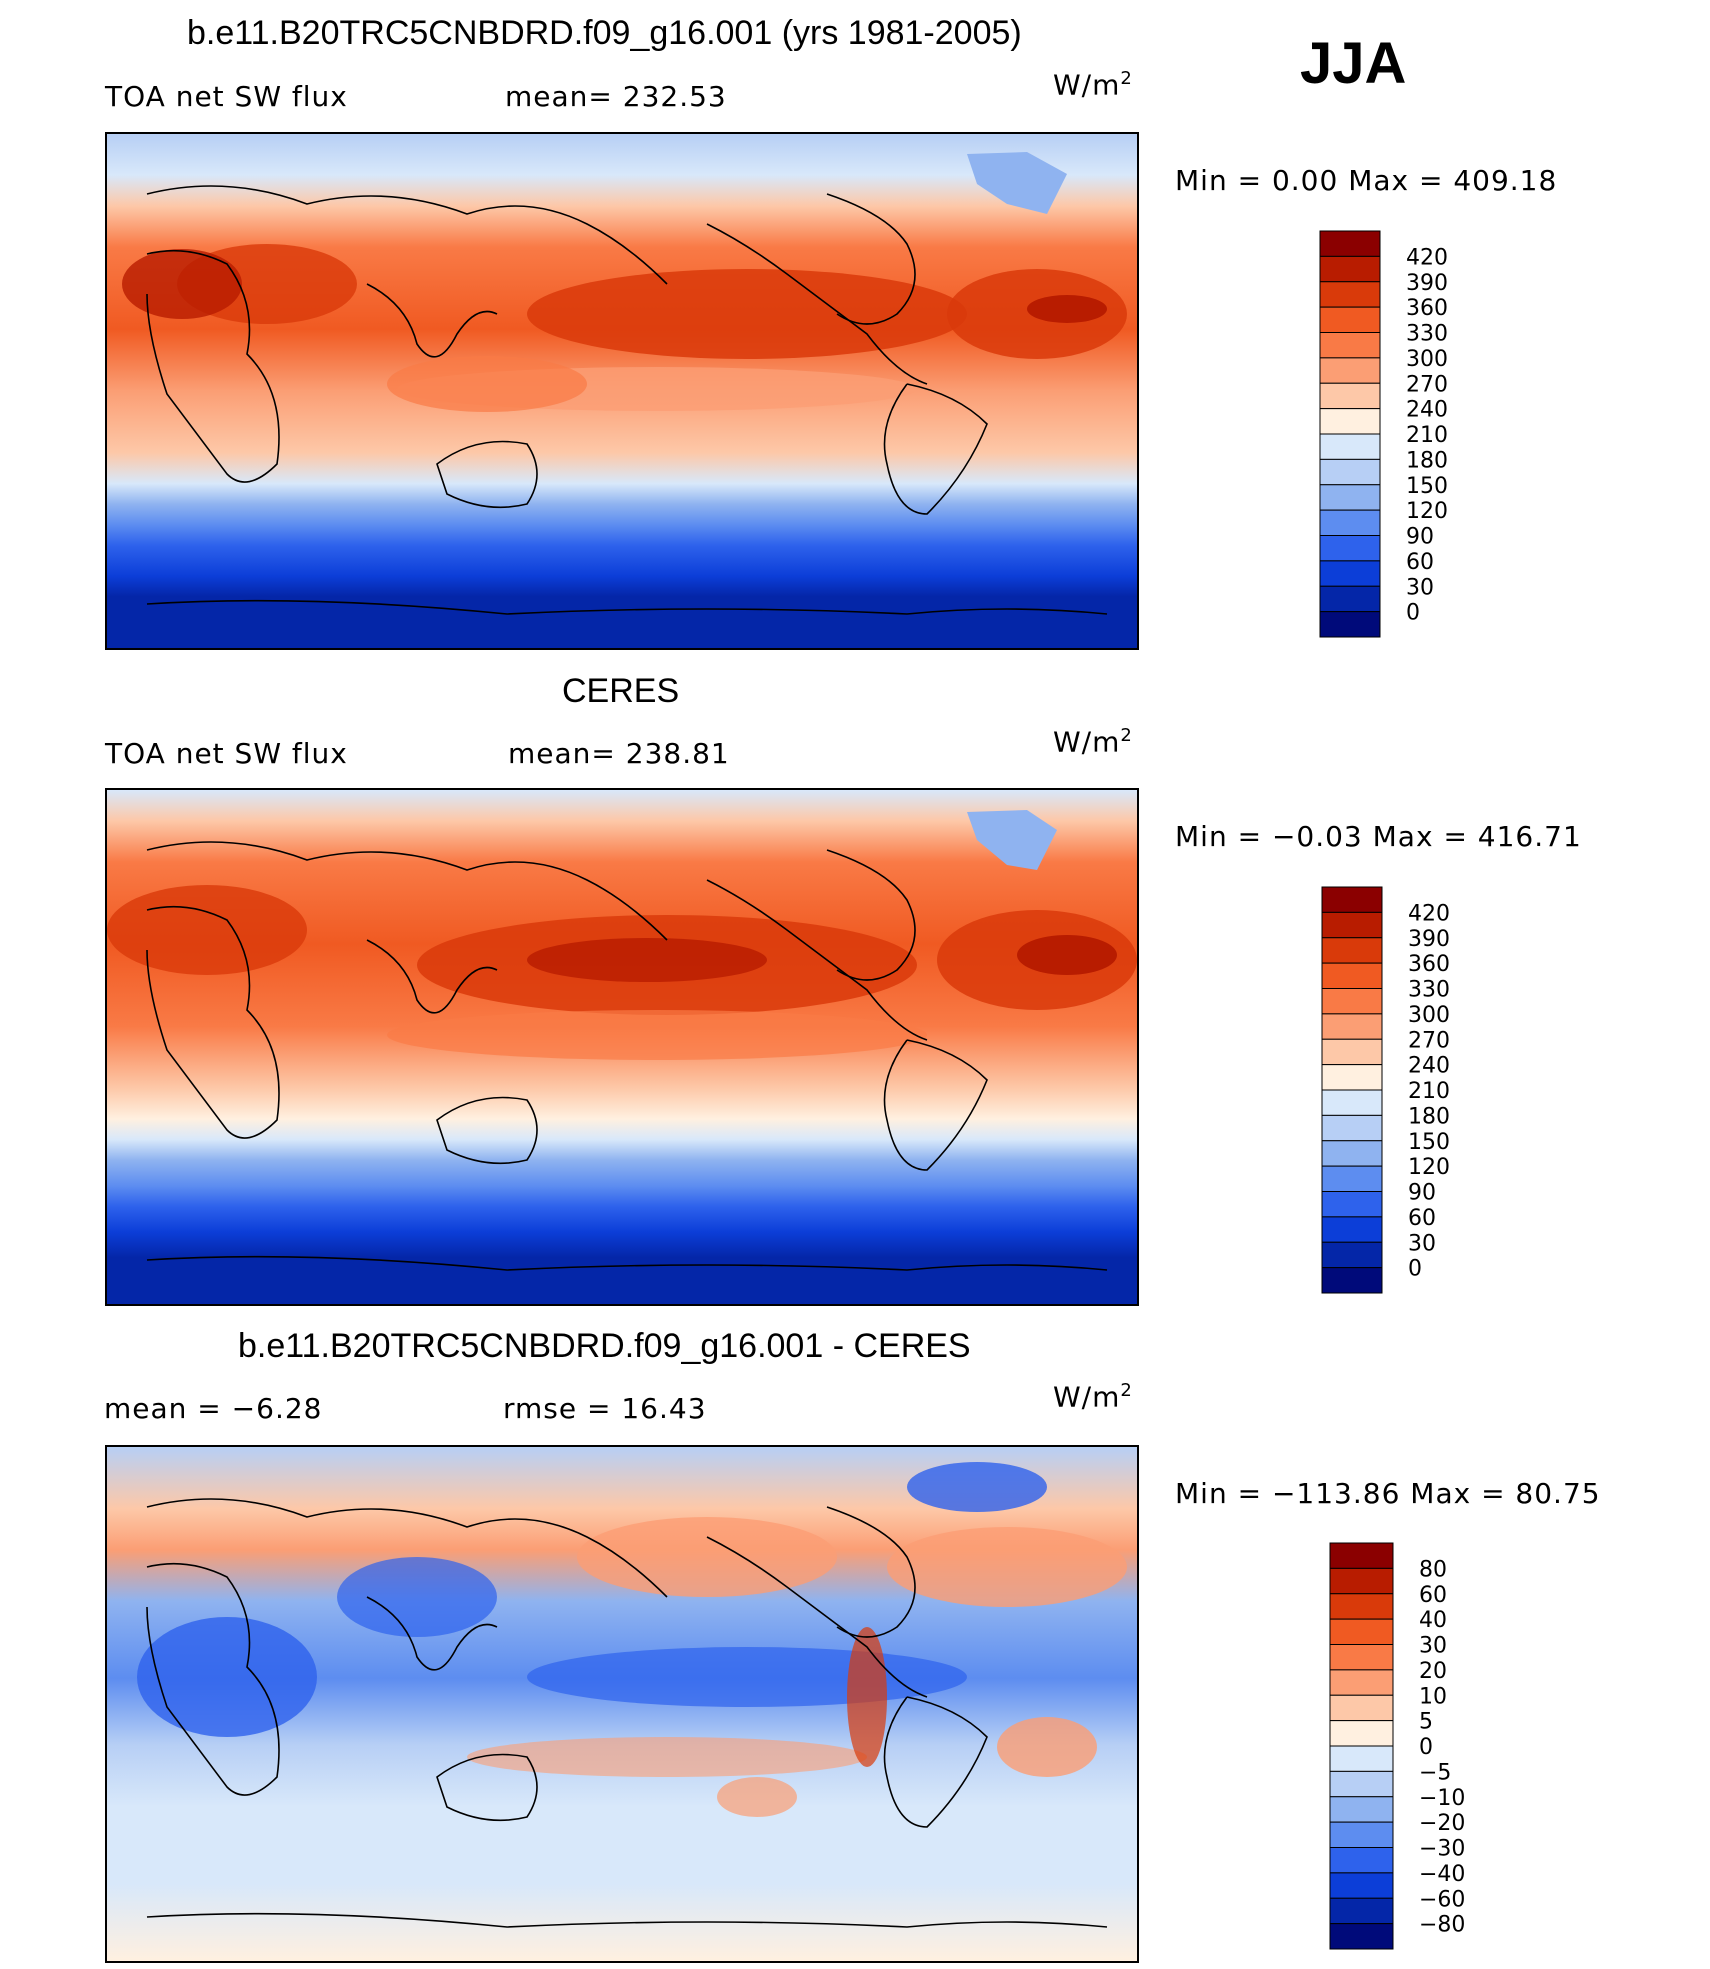  What do you see at coordinates (1093, 1397) in the screenshot?
I see `panel-3-units: W/m2` at bounding box center [1093, 1397].